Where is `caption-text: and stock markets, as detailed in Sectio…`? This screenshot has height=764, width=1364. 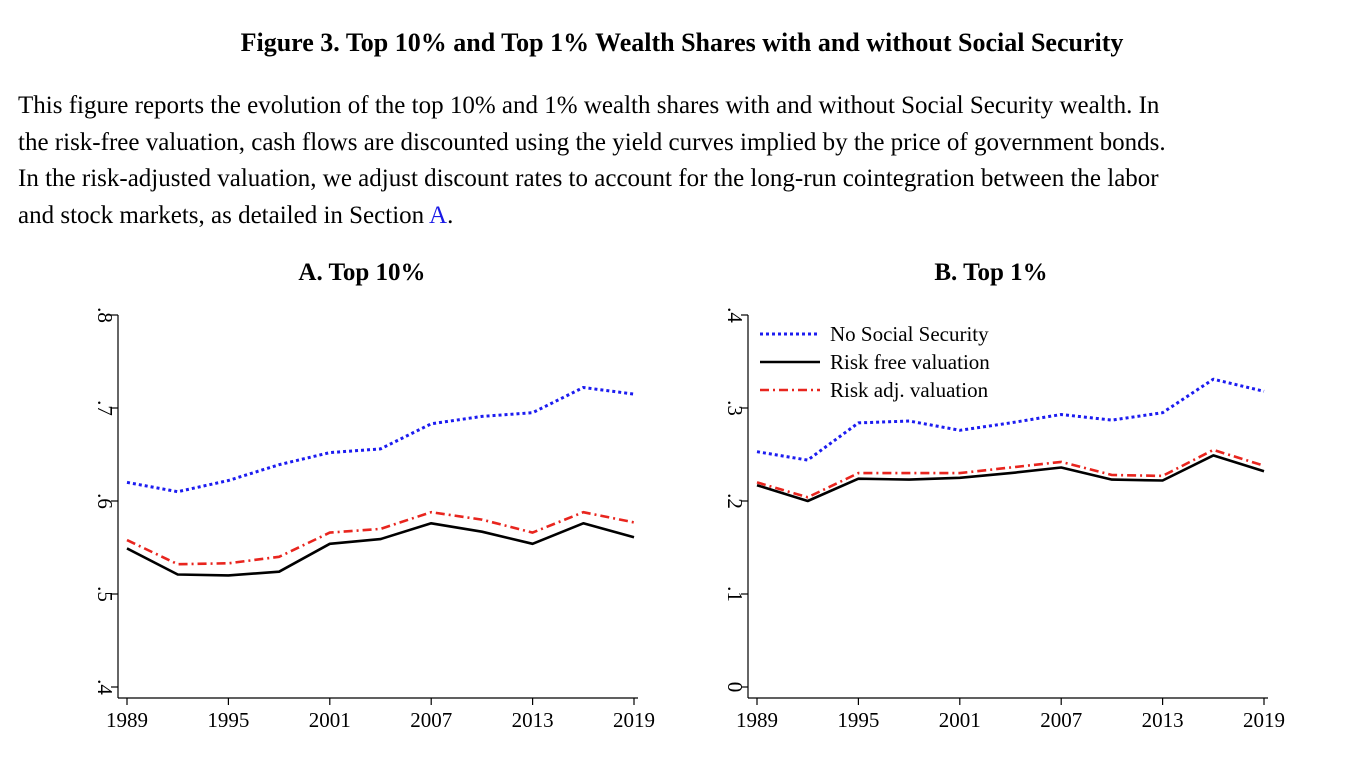
caption-text: and stock markets, as detailed in Sectio… is located at coordinates (224, 215).